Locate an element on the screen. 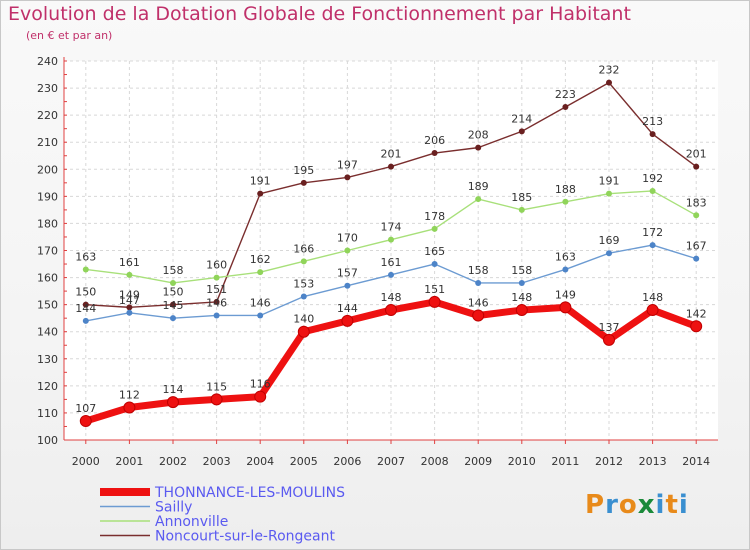  data-label: 195 is located at coordinates (303, 170).